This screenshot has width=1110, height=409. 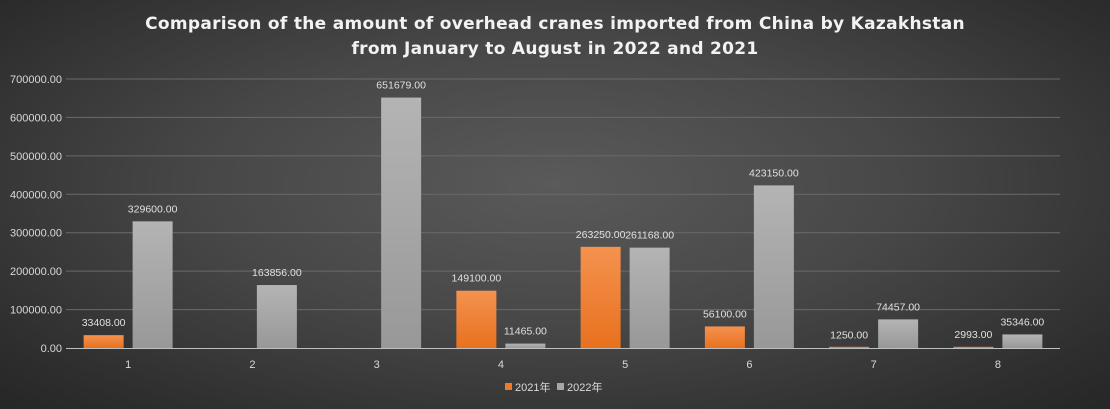 I want to click on data-label: 329600.00, so click(x=153, y=209).